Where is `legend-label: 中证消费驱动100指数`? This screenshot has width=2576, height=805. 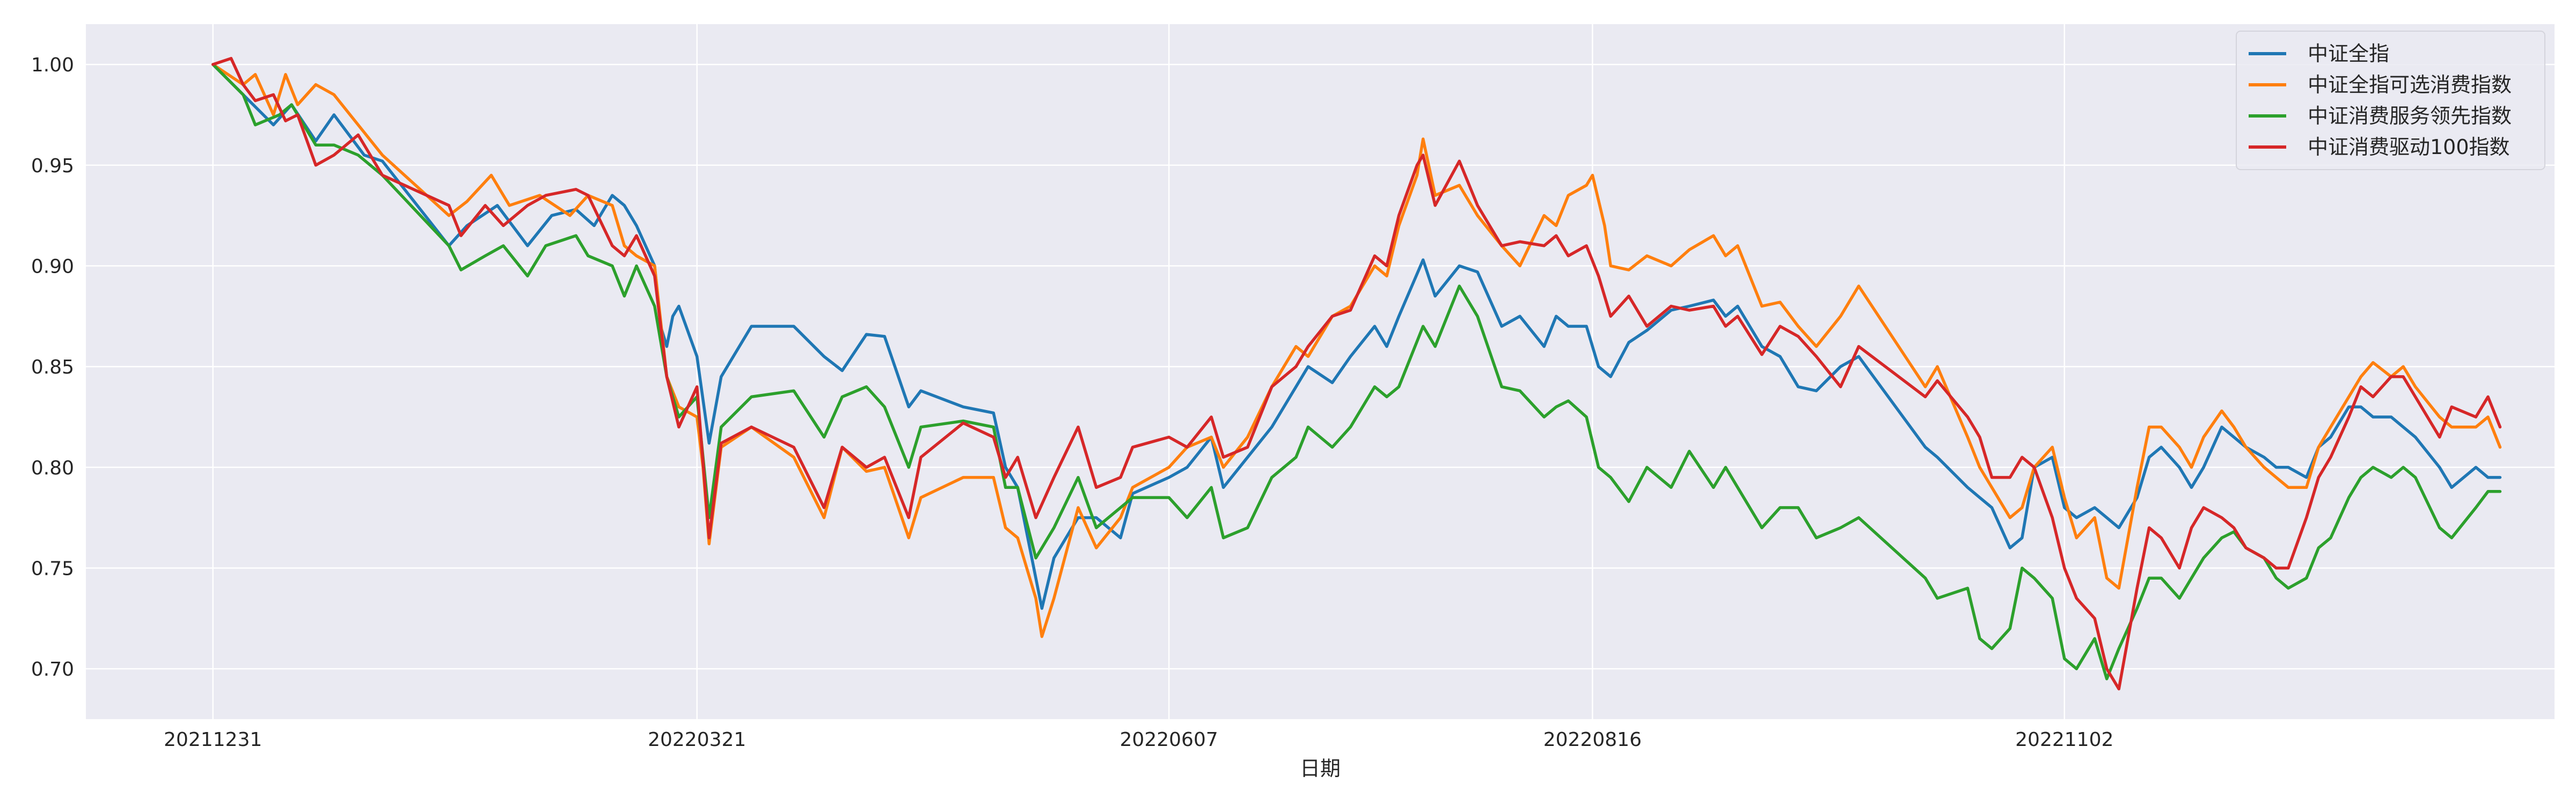
legend-label: 中证消费驱动100指数 is located at coordinates (2409, 147).